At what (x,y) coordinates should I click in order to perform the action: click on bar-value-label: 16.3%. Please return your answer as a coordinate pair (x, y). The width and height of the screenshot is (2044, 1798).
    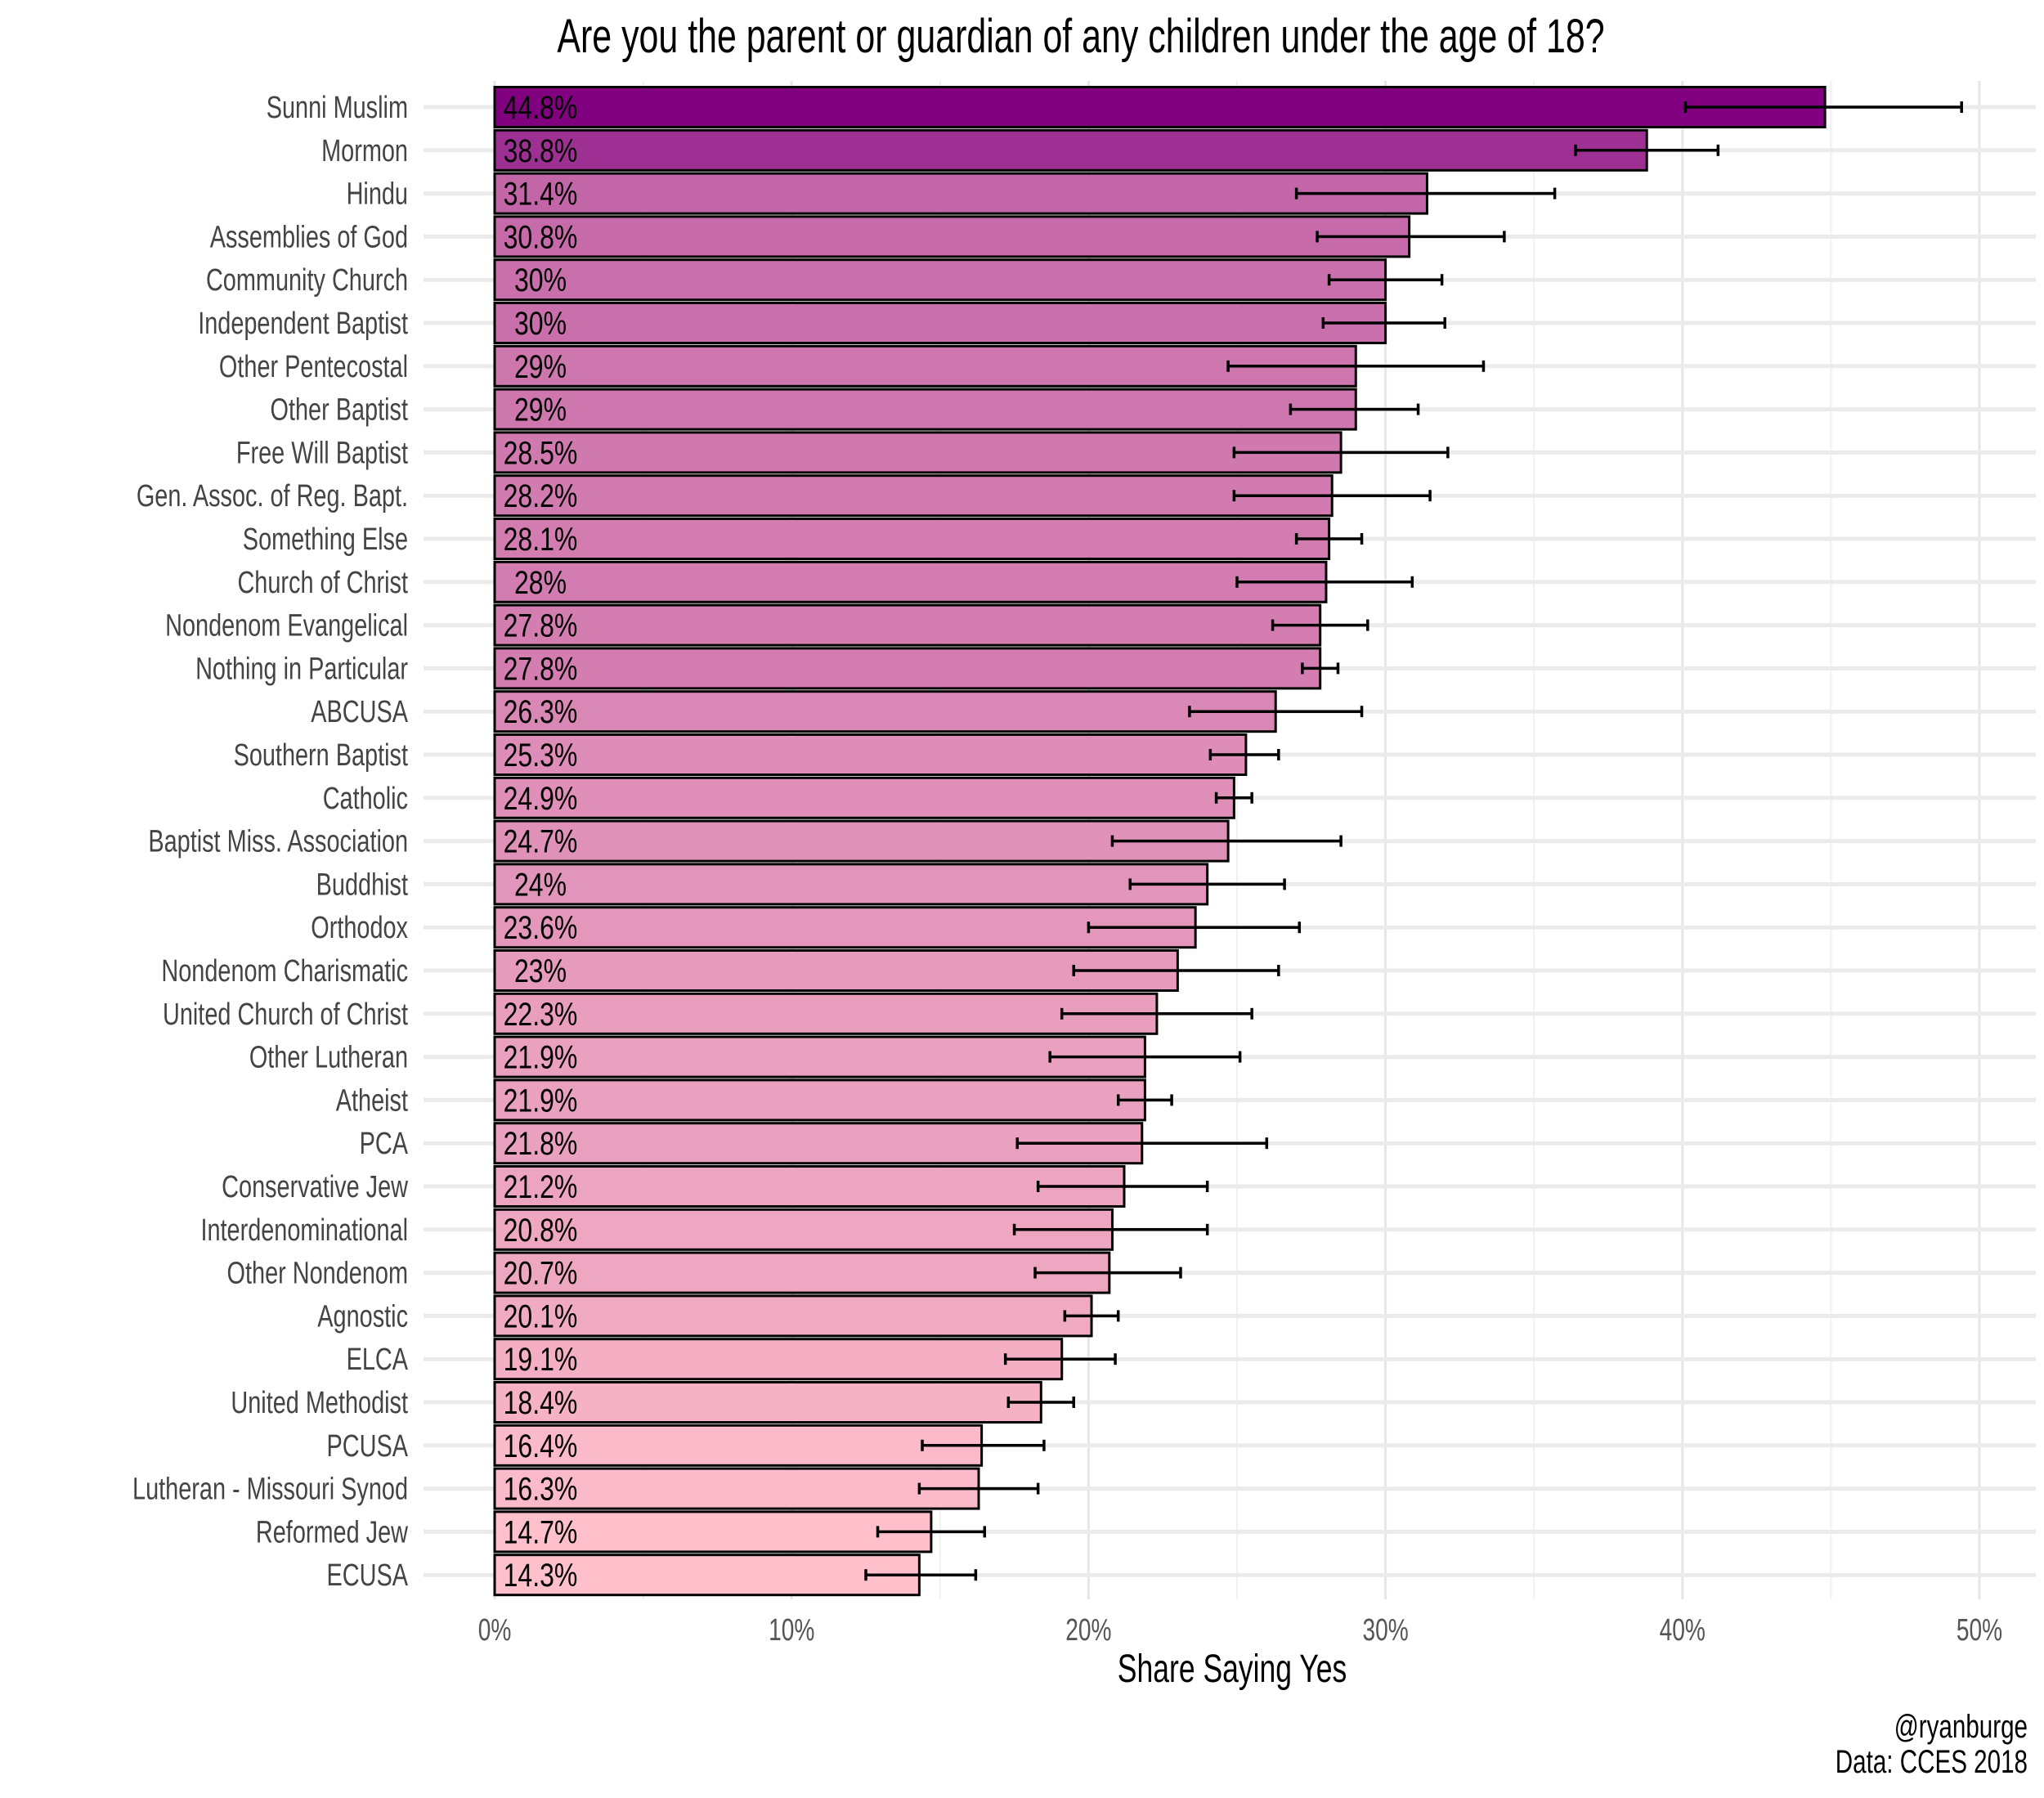
    Looking at the image, I should click on (541, 1488).